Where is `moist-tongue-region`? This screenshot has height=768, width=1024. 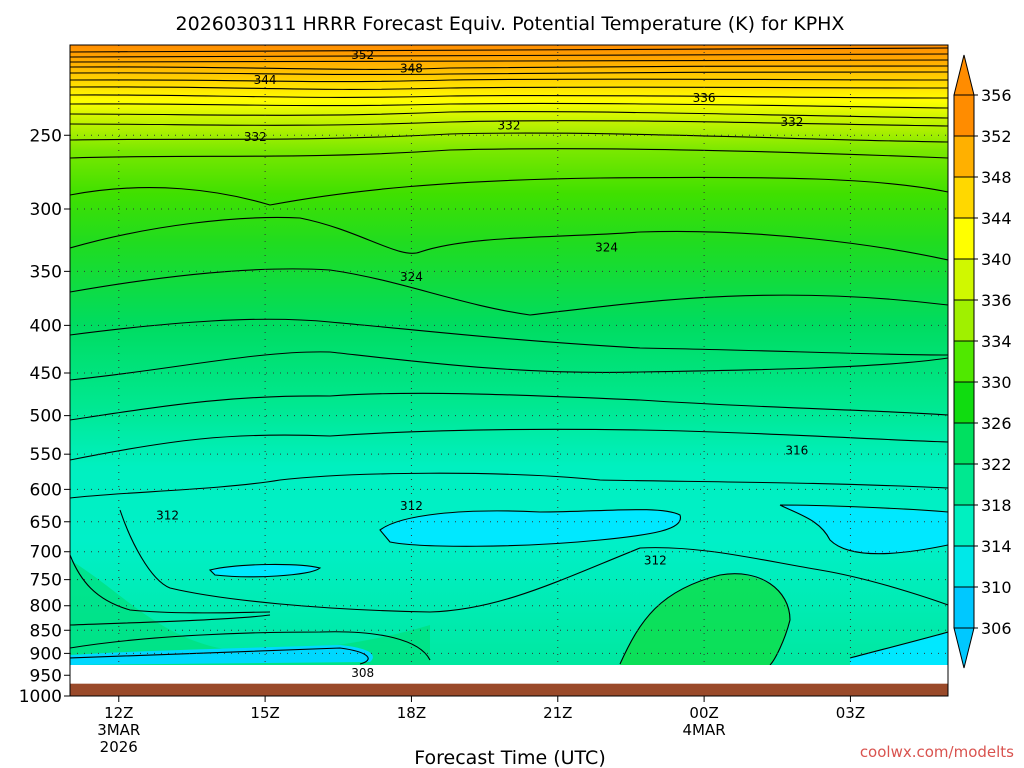 moist-tongue-region is located at coordinates (705, 619).